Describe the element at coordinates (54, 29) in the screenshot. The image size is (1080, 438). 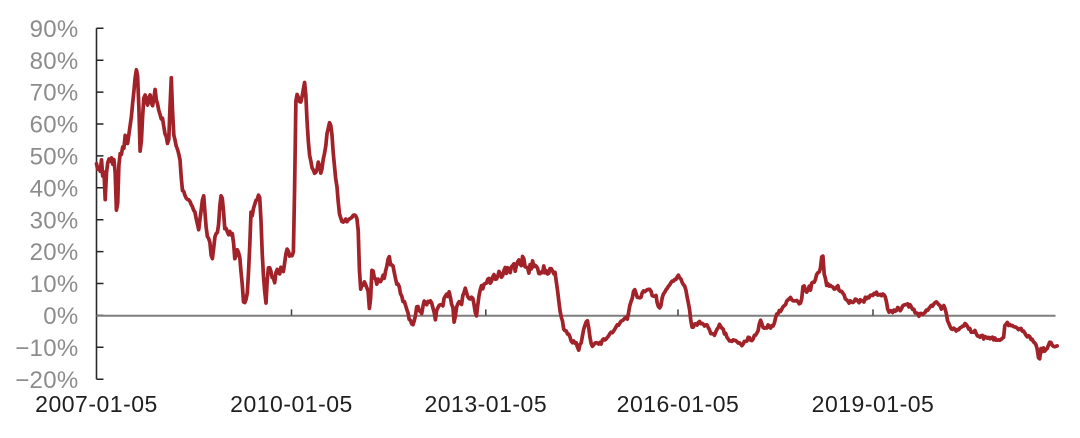
I see `svg-text: 90%` at that location.